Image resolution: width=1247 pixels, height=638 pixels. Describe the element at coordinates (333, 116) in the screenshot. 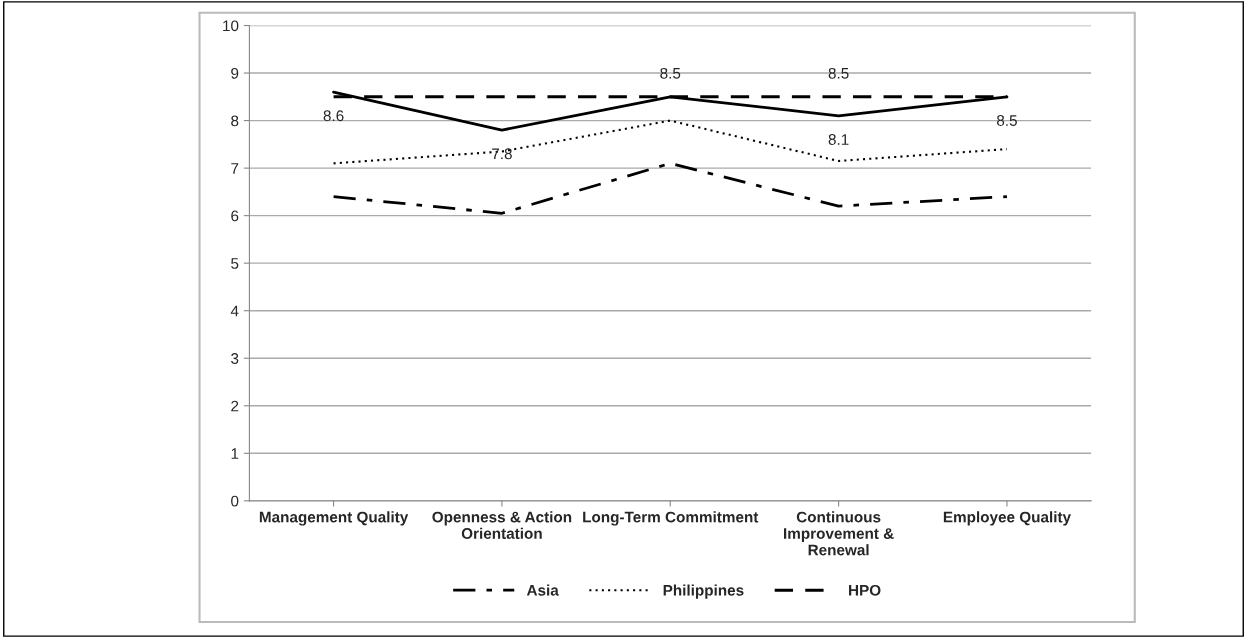

I see `data-label: 8.6` at that location.